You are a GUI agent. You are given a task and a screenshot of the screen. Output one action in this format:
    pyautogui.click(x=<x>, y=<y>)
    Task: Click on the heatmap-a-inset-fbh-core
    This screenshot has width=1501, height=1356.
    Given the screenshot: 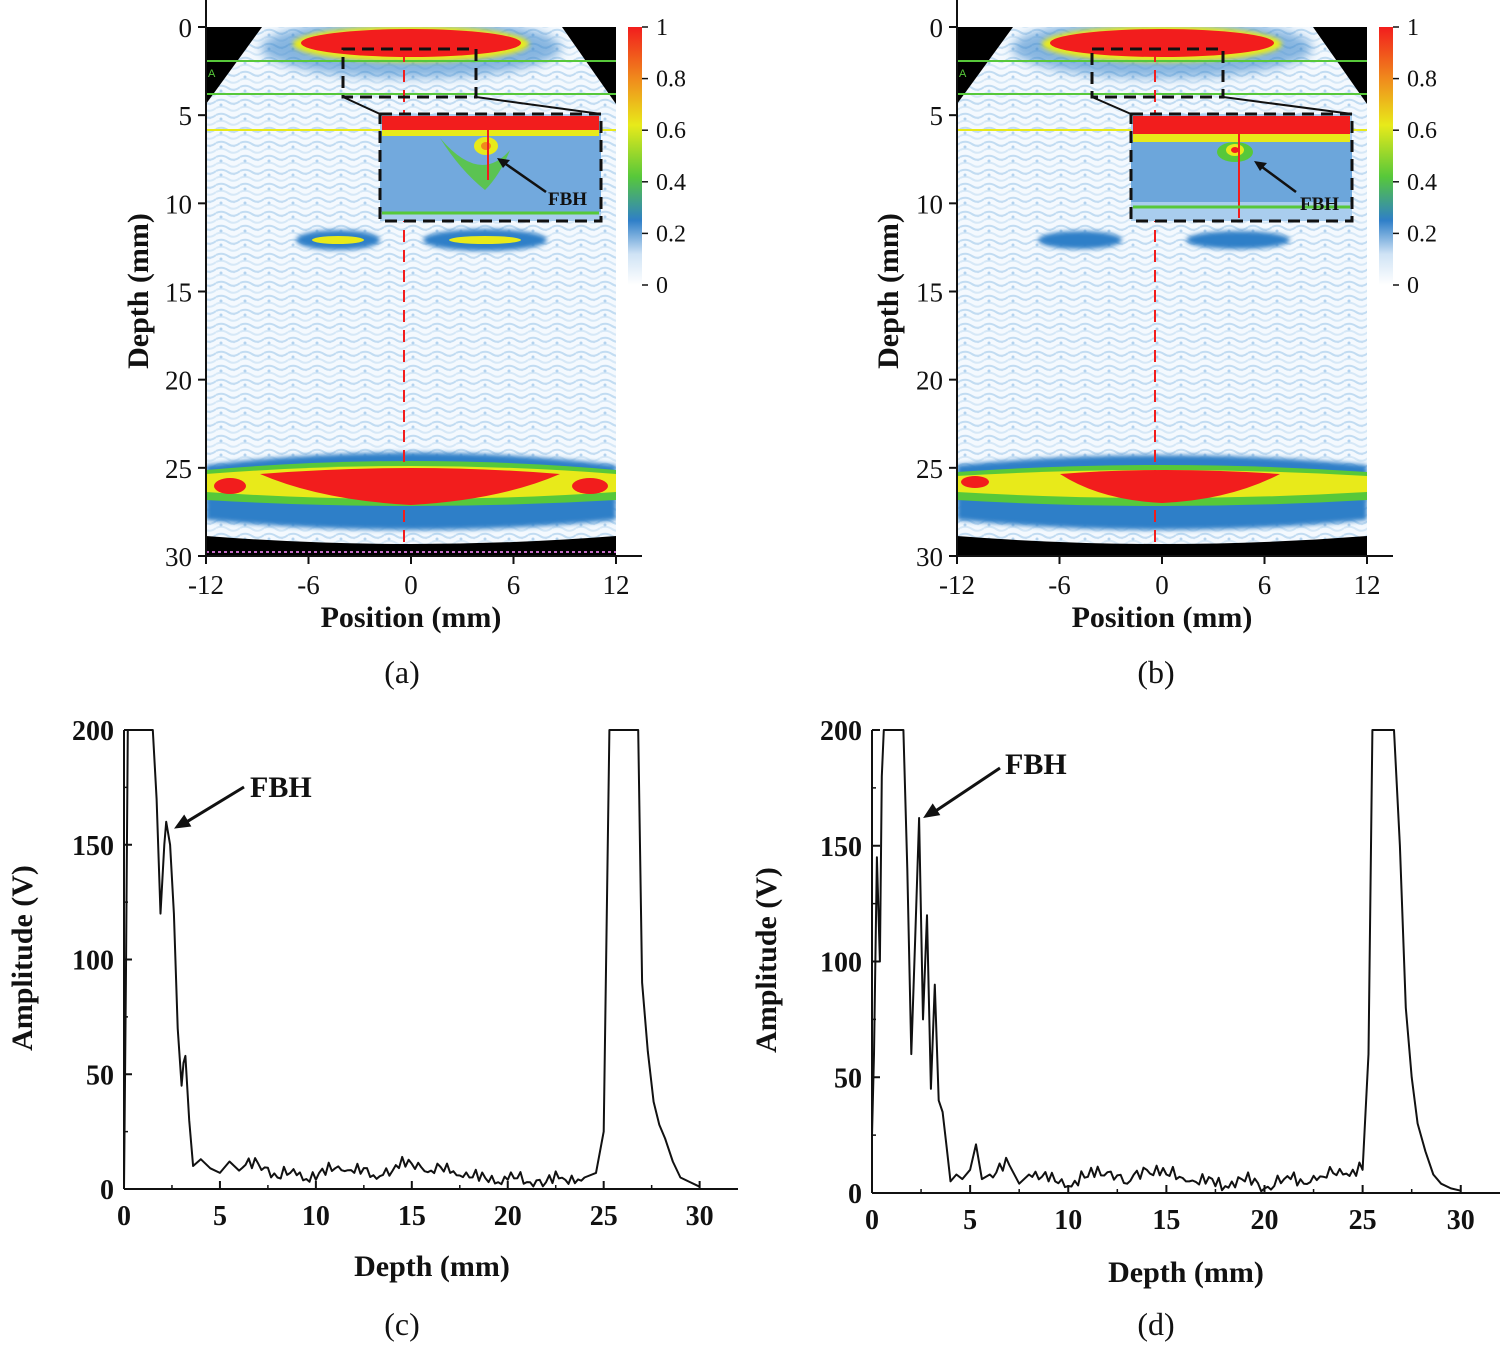 What is the action you would take?
    pyautogui.click(x=486, y=146)
    